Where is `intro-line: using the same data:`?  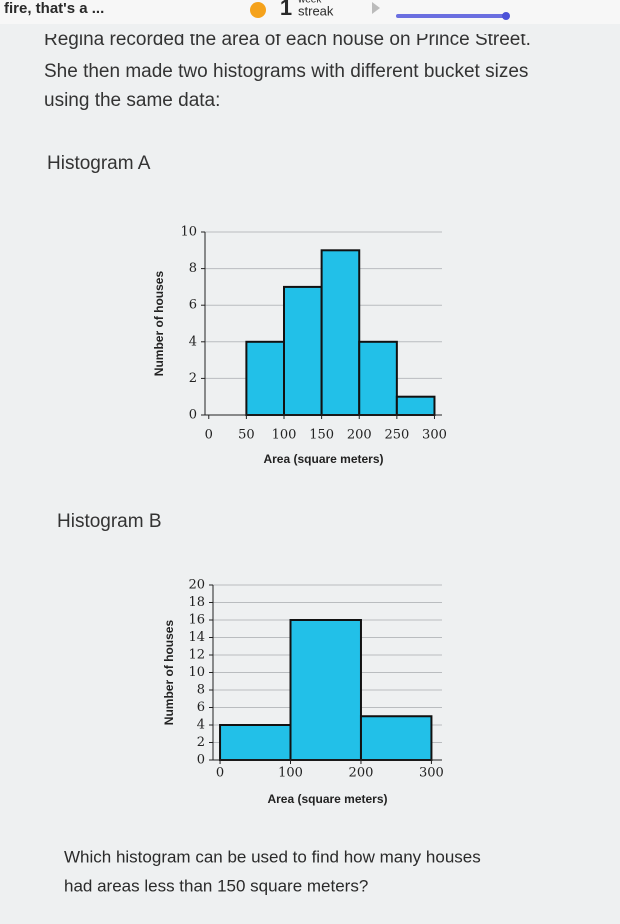
intro-line: using the same data: is located at coordinates (132, 100).